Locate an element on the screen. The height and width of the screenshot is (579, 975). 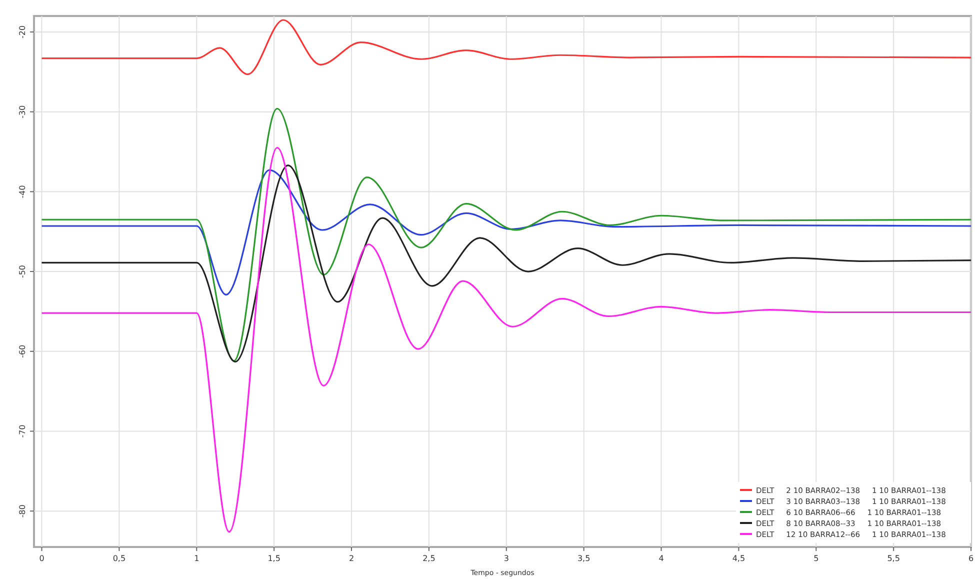
x-tick-label: 3 is located at coordinates (506, 558).